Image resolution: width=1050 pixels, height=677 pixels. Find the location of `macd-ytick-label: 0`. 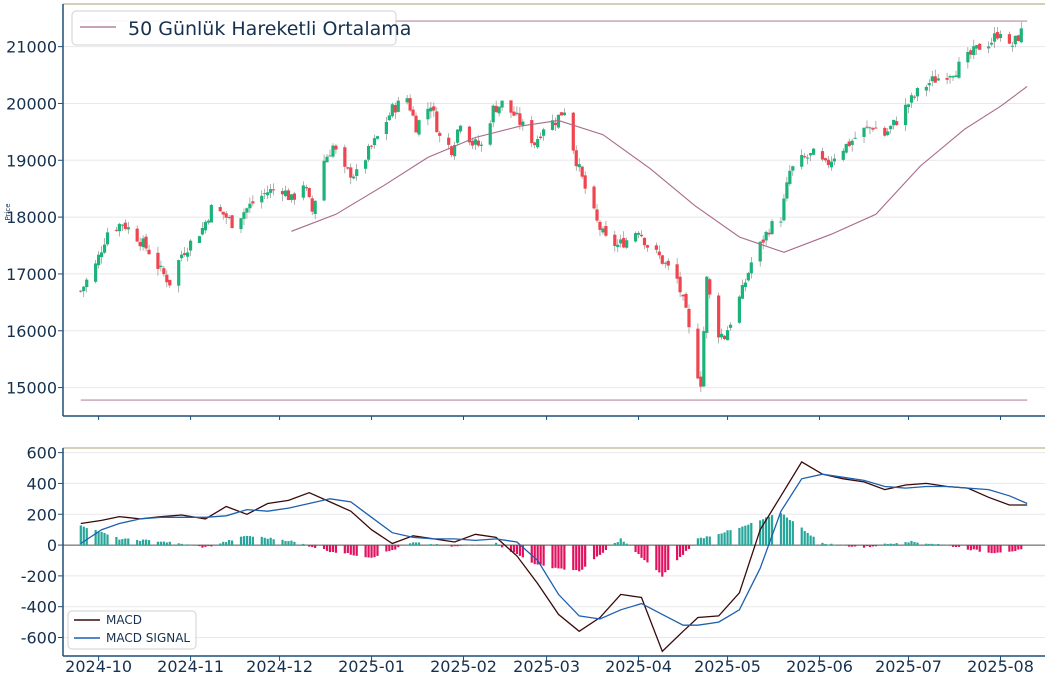

macd-ytick-label: 0 is located at coordinates (52, 545).